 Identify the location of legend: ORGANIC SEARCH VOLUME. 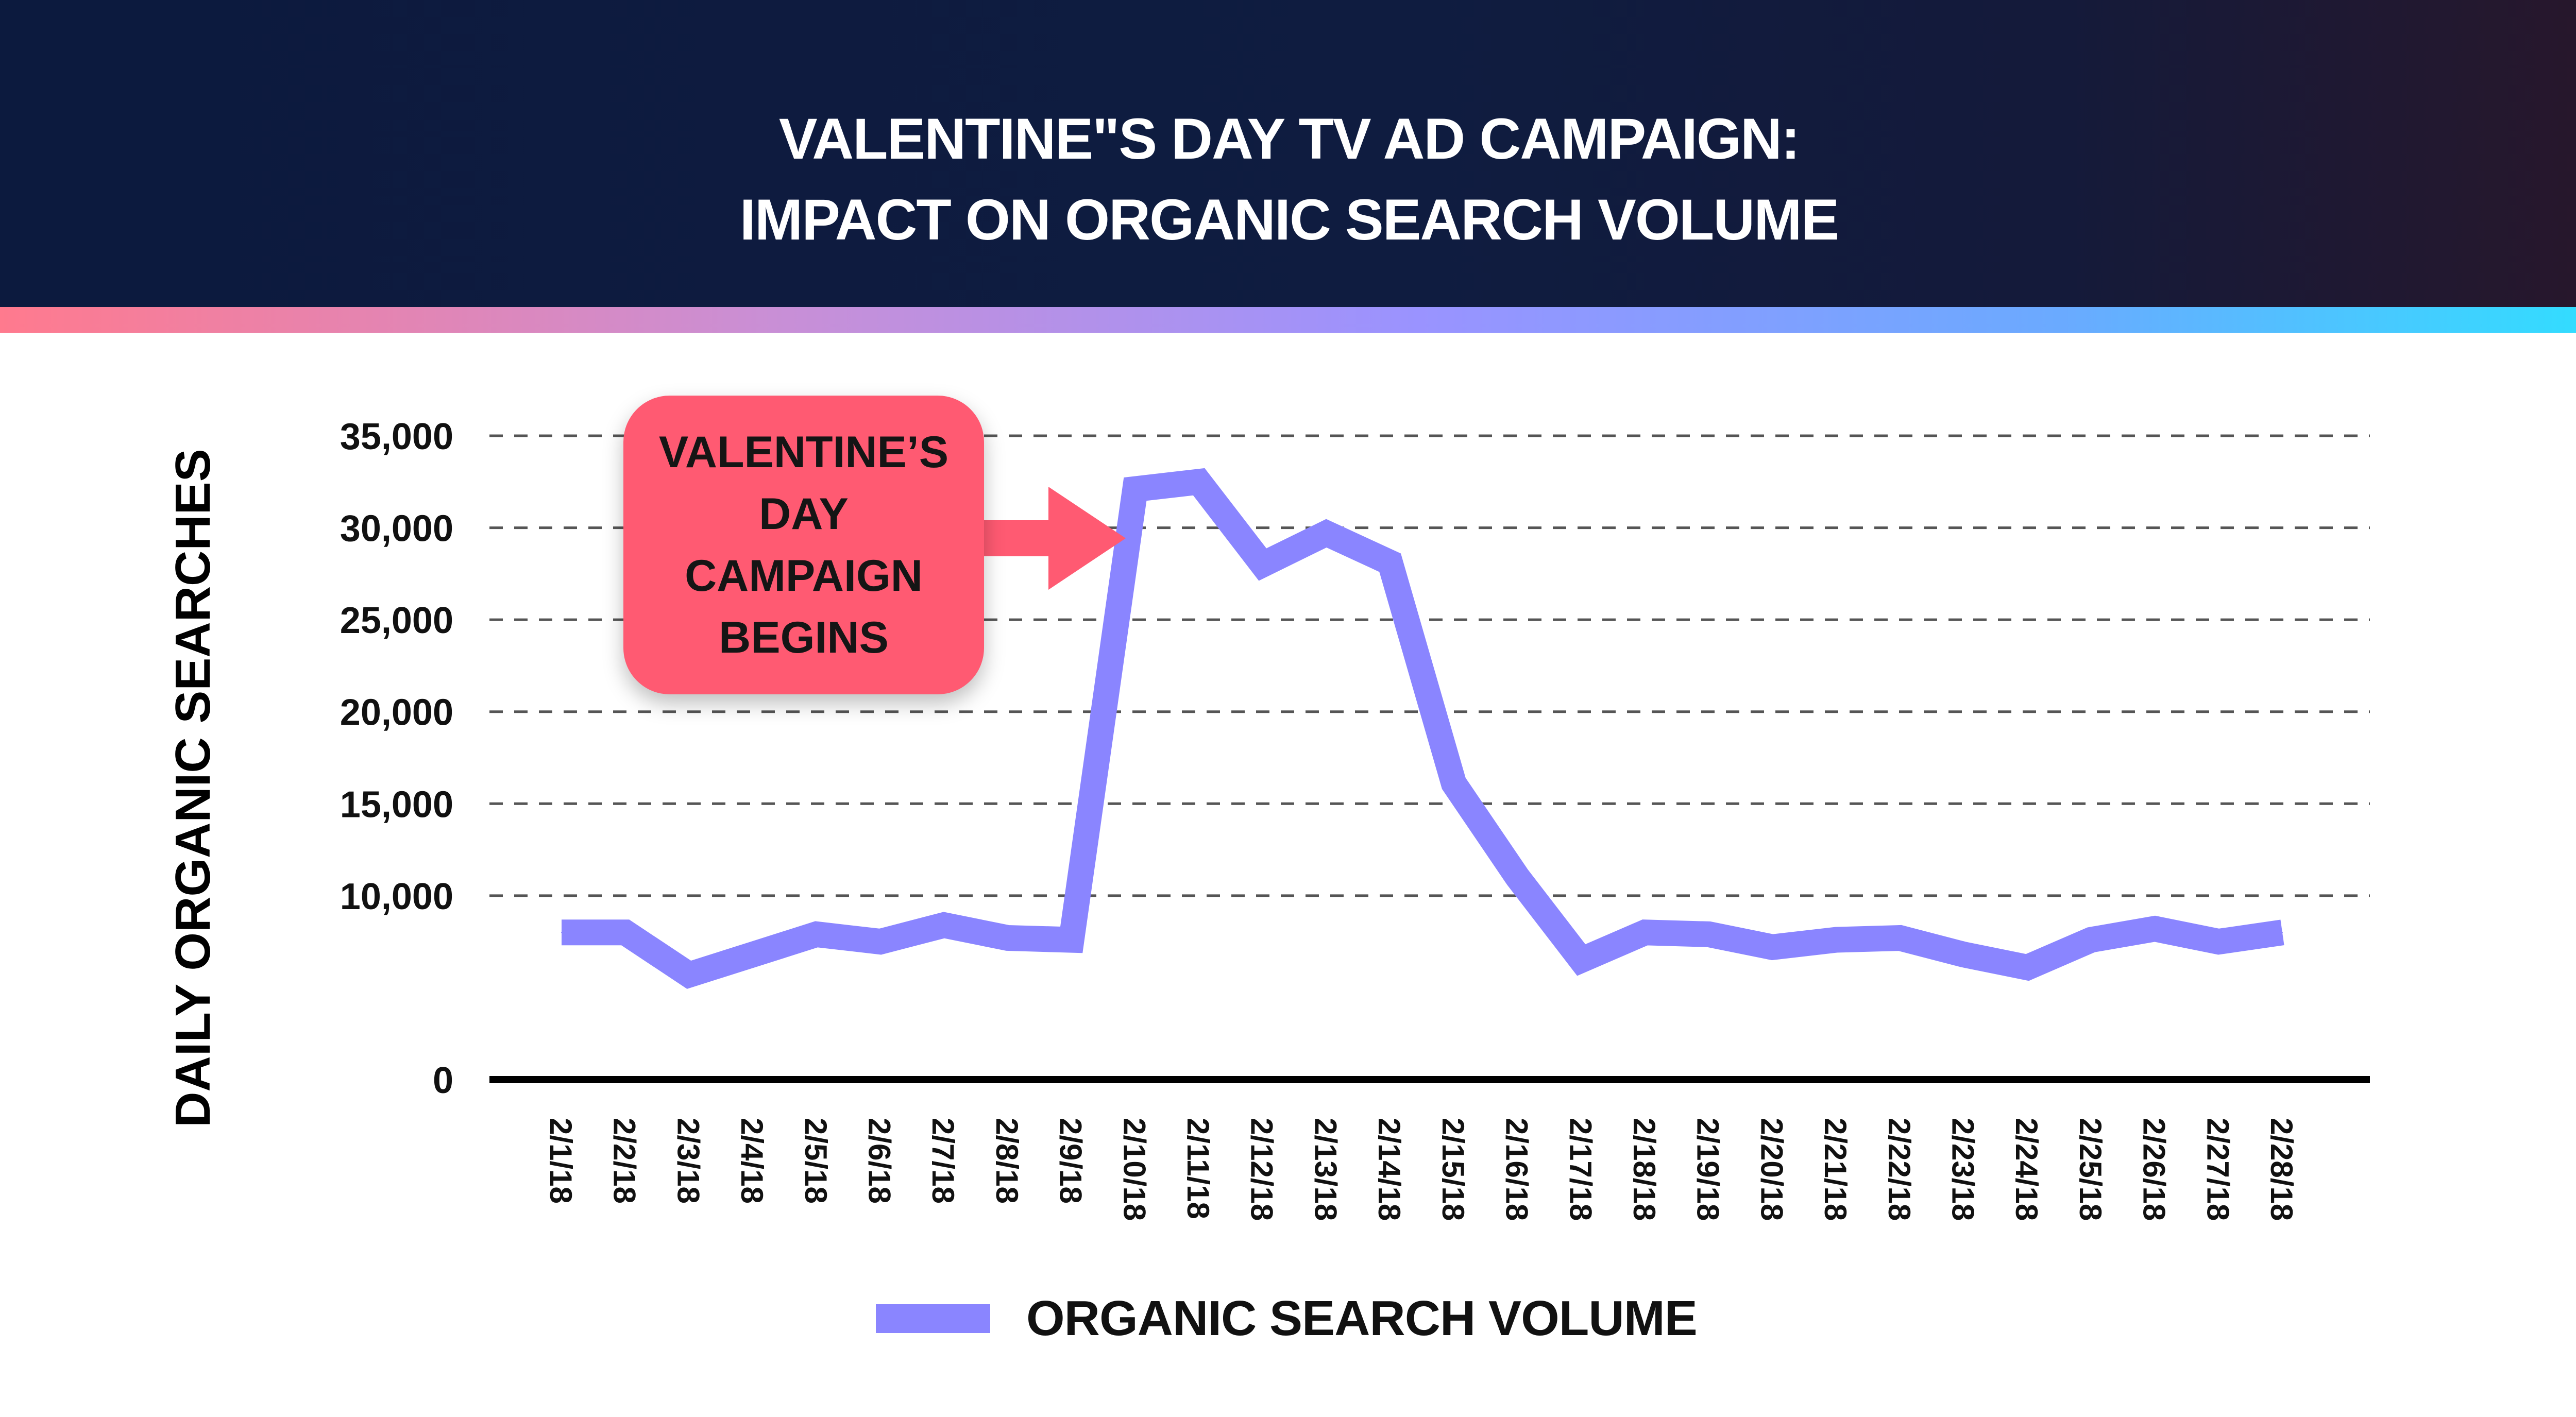
(1287, 1319).